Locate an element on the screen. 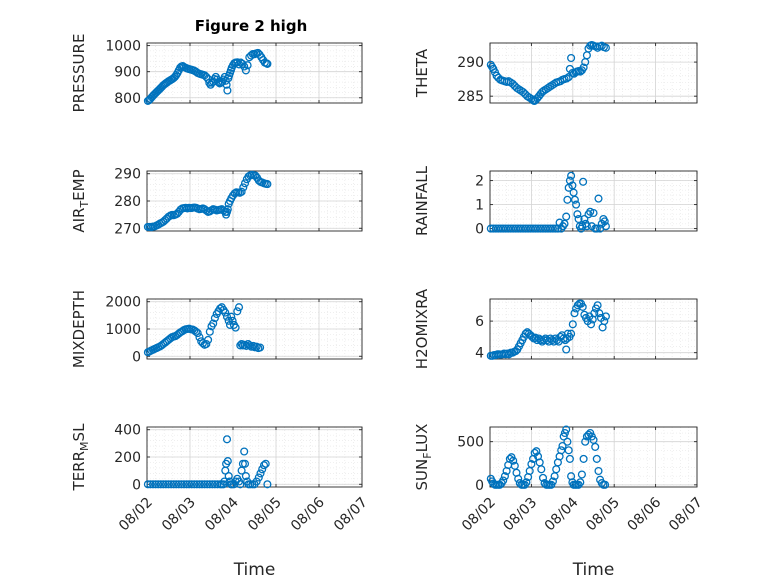  y-axis-label: H2OMIXRA is located at coordinates (422, 328).